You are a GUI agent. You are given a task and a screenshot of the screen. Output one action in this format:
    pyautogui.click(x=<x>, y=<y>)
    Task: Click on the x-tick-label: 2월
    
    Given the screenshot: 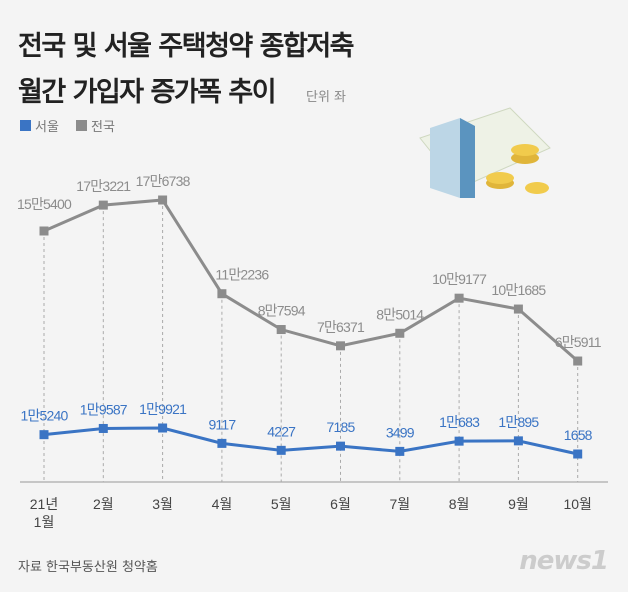 What is the action you would take?
    pyautogui.click(x=103, y=504)
    